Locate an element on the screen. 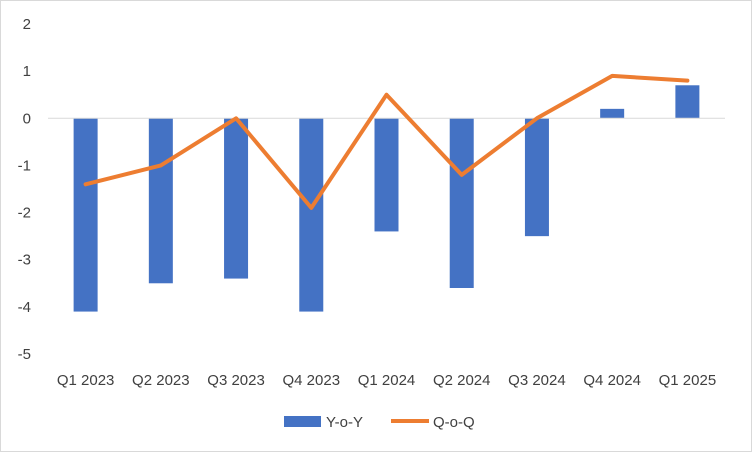  bar-q2-2023 is located at coordinates (160, 201).